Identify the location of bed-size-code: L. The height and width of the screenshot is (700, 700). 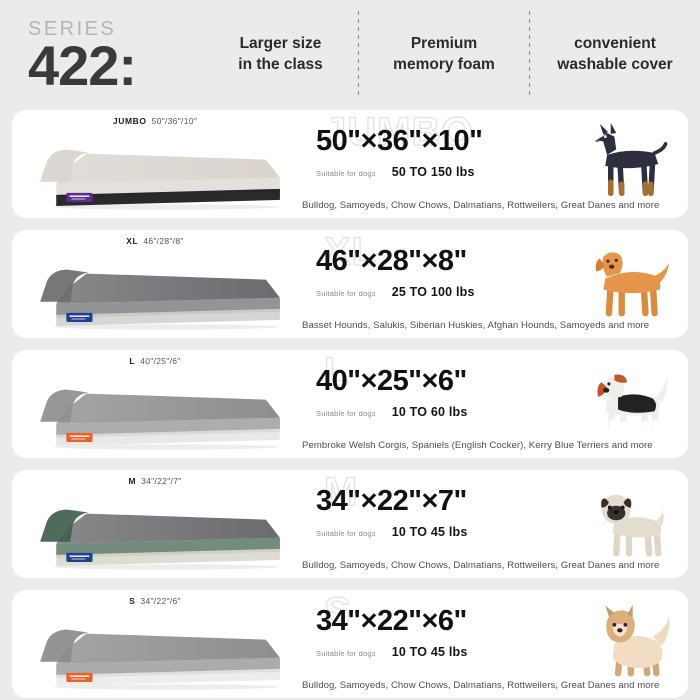
(132, 361).